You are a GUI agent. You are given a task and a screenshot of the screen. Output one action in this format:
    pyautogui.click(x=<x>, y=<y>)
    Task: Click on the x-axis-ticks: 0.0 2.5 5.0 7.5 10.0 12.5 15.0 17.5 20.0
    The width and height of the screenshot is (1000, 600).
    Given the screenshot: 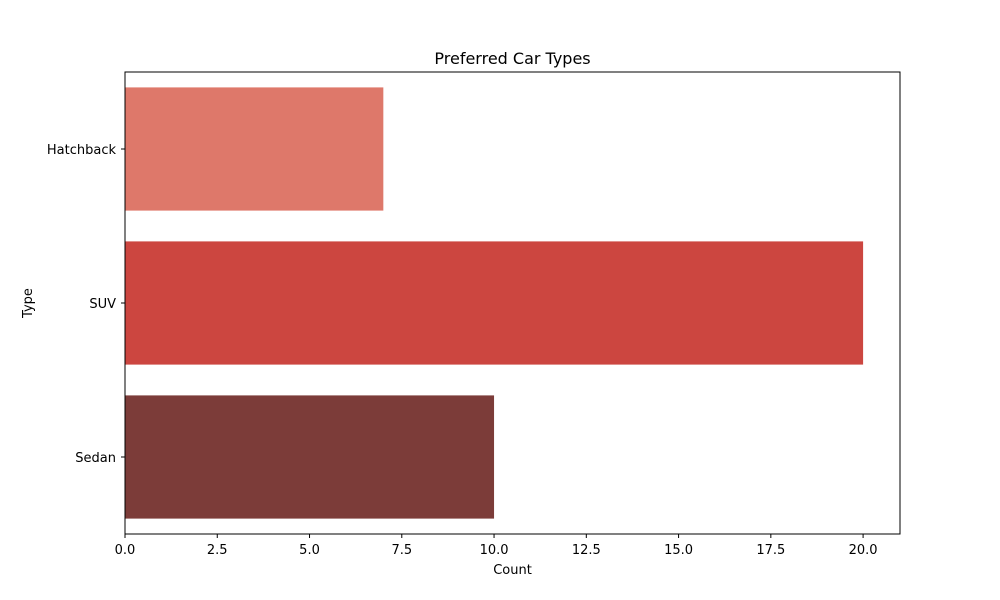 What is the action you would take?
    pyautogui.click(x=496, y=546)
    